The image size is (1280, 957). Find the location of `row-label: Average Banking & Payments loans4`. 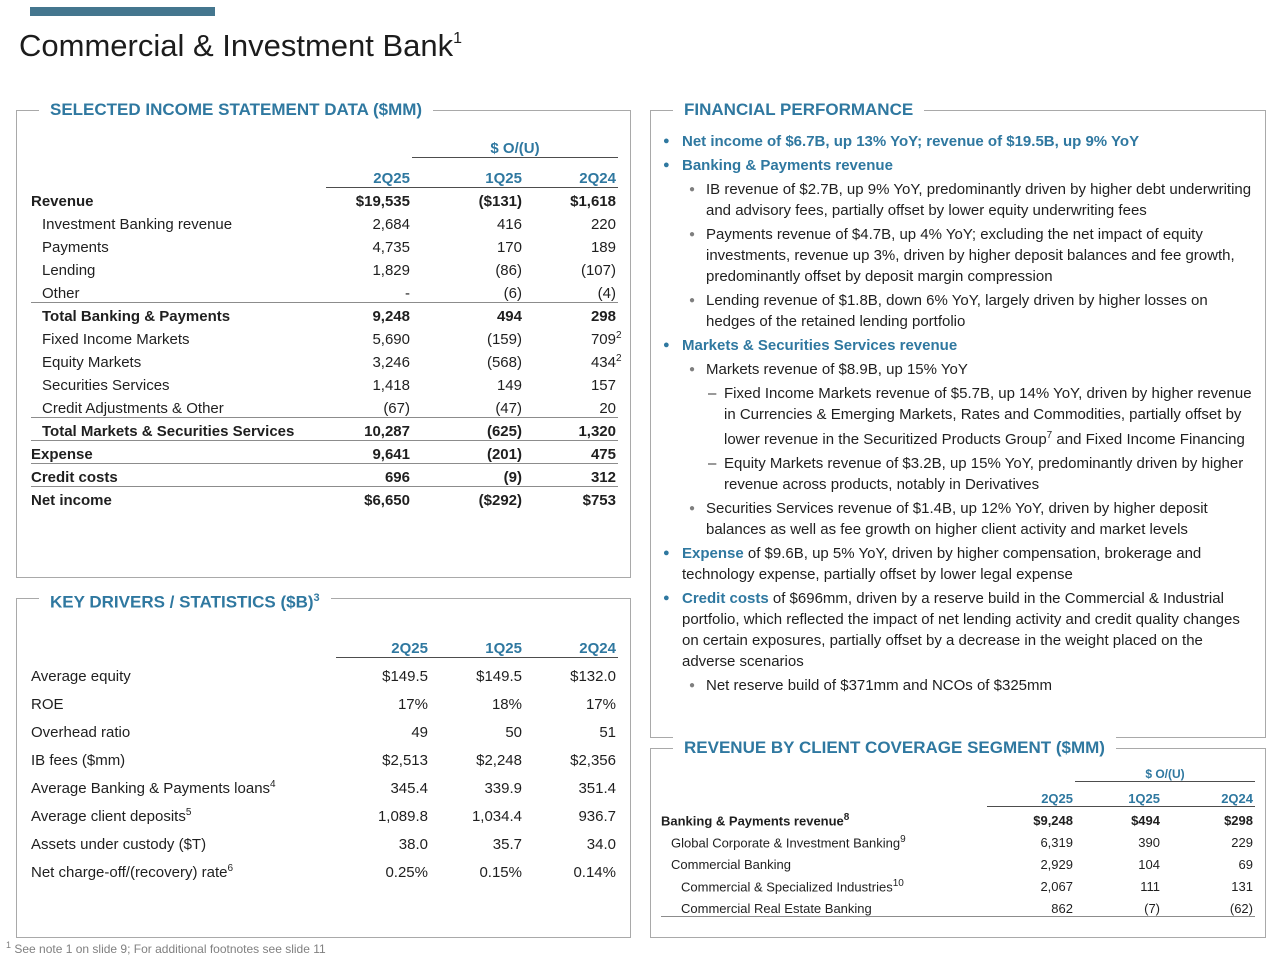

row-label: Average Banking & Payments loans4 is located at coordinates (153, 788).